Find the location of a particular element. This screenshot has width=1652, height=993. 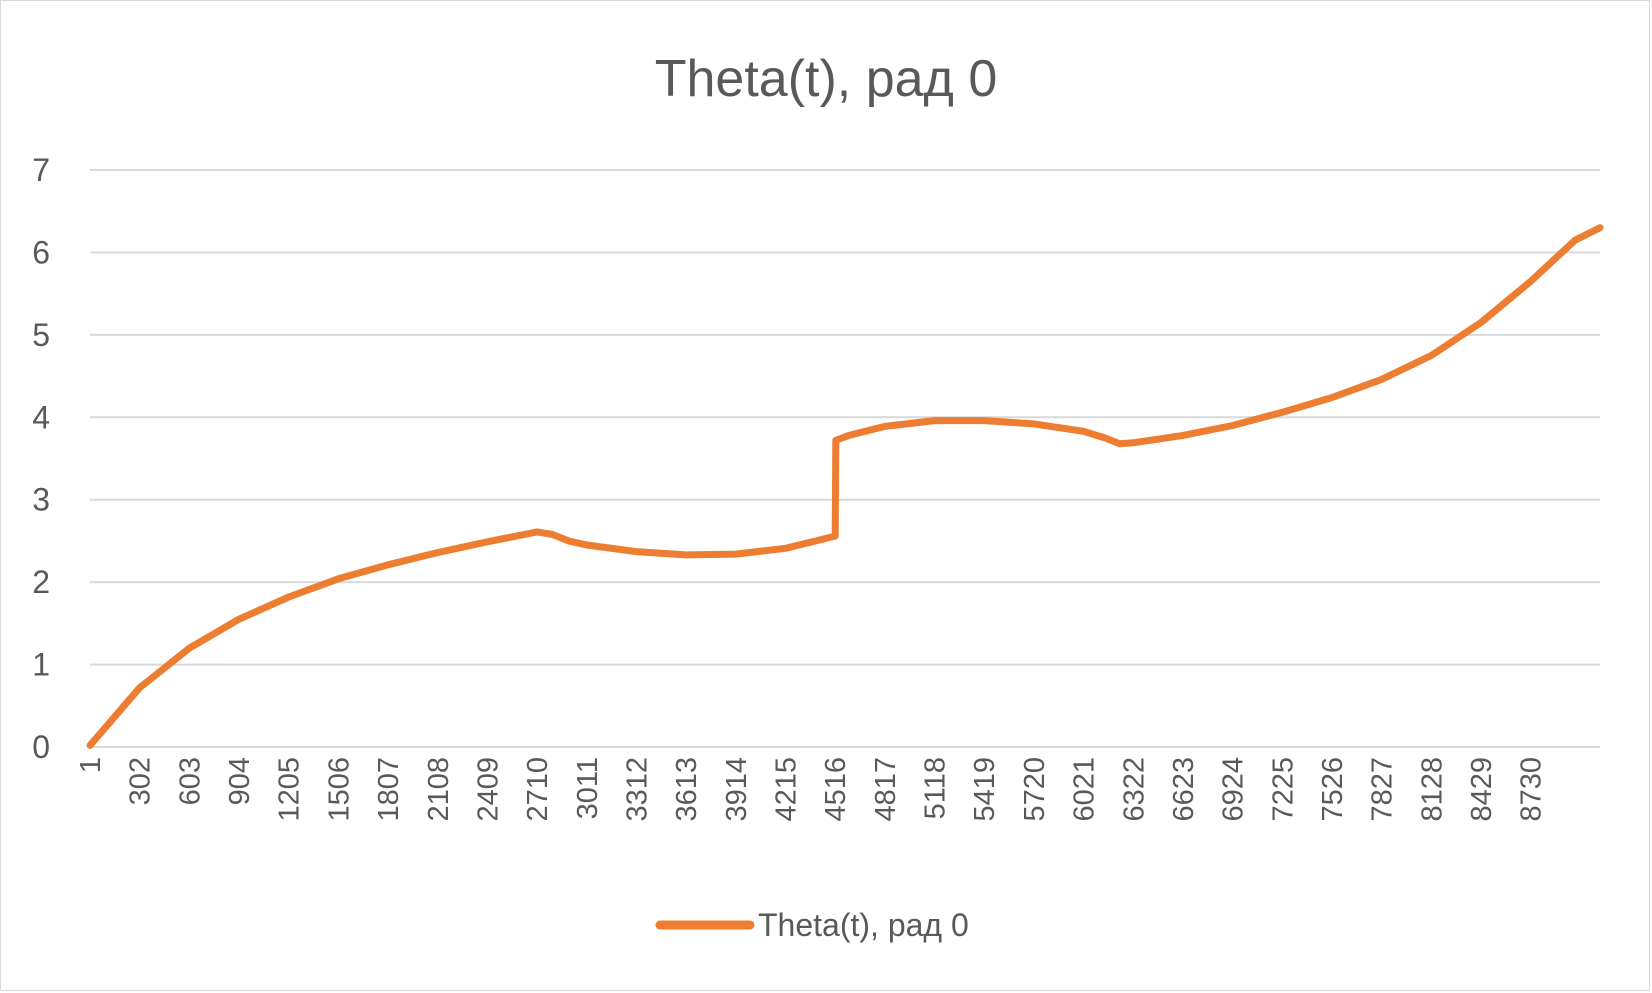

x-tick-label: 8429 is located at coordinates (1482, 789).